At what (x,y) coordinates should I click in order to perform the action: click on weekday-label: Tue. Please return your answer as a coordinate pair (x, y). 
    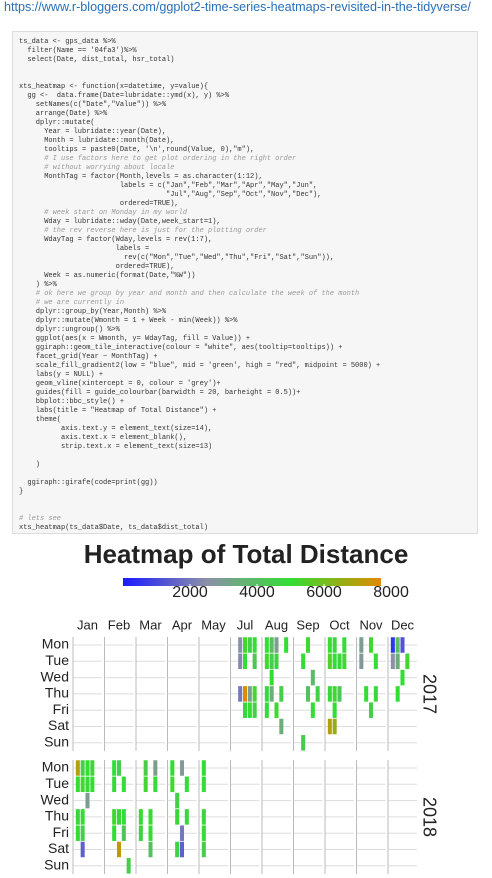
    Looking at the image, I should click on (57, 783).